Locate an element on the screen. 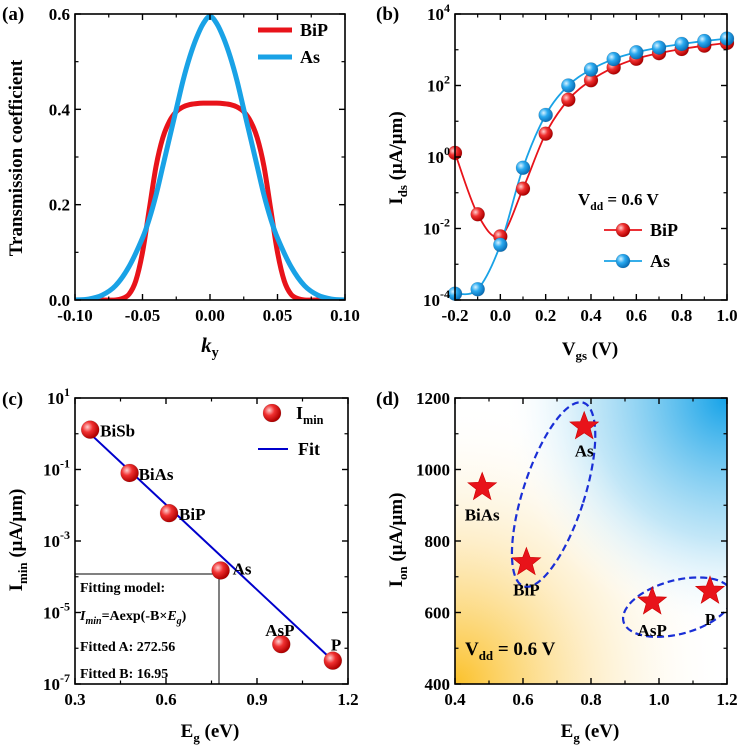 Image resolution: width=740 pixels, height=747 pixels. x-tick-label: 0.00 is located at coordinates (210, 315).